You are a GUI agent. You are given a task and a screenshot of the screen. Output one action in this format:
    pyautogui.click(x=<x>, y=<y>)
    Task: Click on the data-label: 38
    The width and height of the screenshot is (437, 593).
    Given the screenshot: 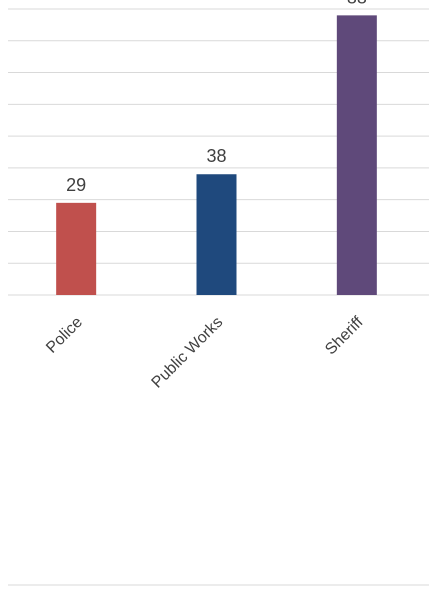 What is the action you would take?
    pyautogui.click(x=216, y=156)
    